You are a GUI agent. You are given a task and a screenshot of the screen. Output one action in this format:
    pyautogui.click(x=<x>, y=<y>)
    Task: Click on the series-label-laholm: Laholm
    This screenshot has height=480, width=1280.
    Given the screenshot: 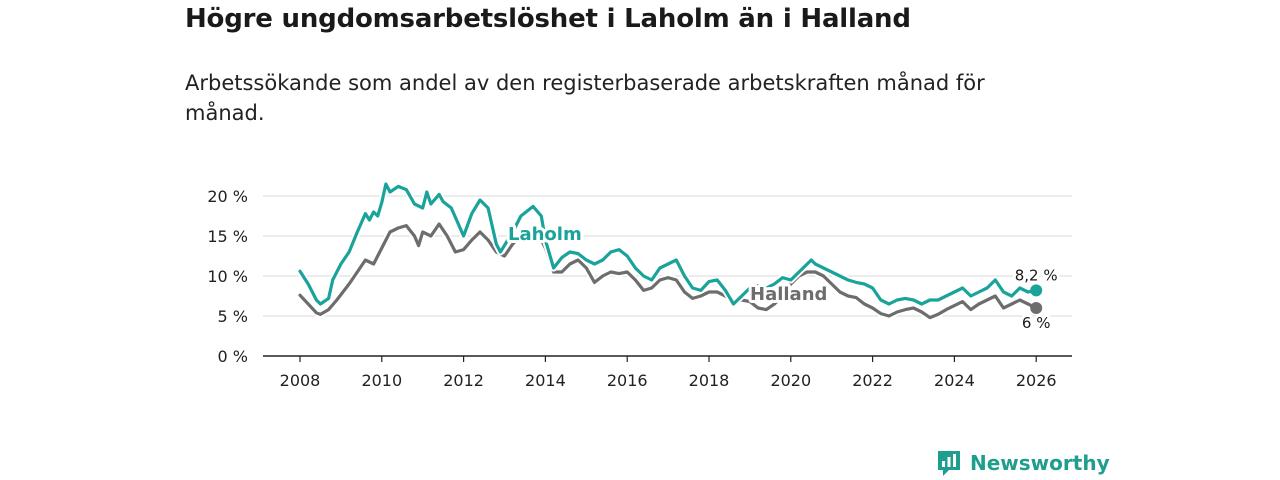 What is the action you would take?
    pyautogui.click(x=545, y=234)
    